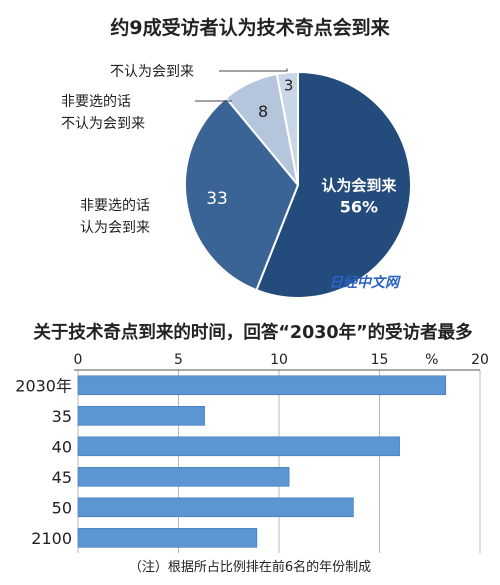 The width and height of the screenshot is (500, 585). What do you see at coordinates (217, 199) in the screenshot?
I see `slice-value-1: 33` at bounding box center [217, 199].